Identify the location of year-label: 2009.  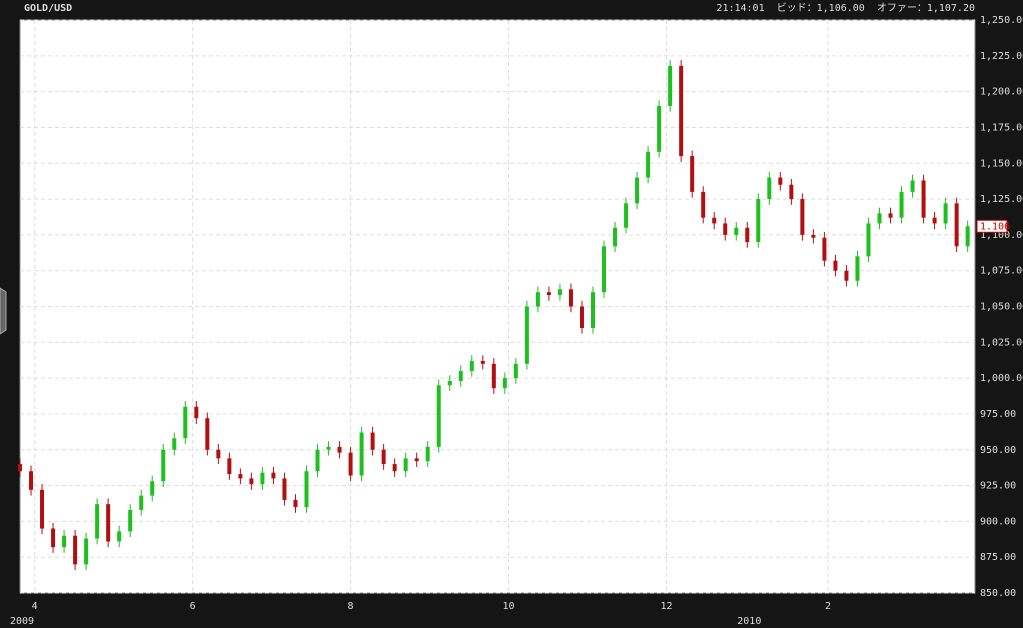
(22, 621).